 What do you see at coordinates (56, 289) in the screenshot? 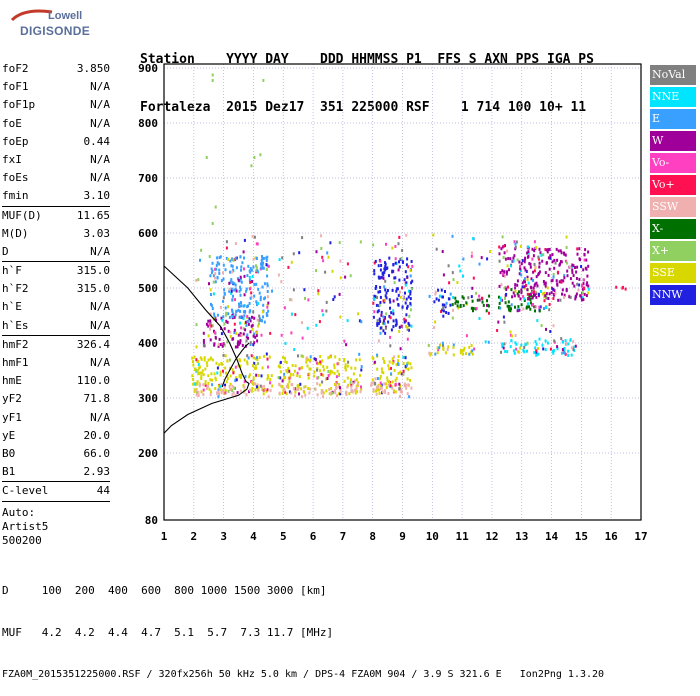
I see `param-row: h`F2 315.0` at bounding box center [56, 289].